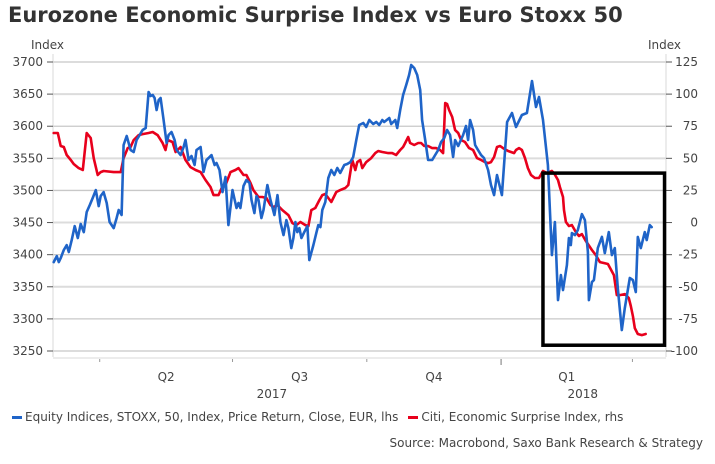 Image resolution: width=715 pixels, height=464 pixels. Describe the element at coordinates (690, 190) in the screenshot. I see `right-tick-label: 25` at that location.